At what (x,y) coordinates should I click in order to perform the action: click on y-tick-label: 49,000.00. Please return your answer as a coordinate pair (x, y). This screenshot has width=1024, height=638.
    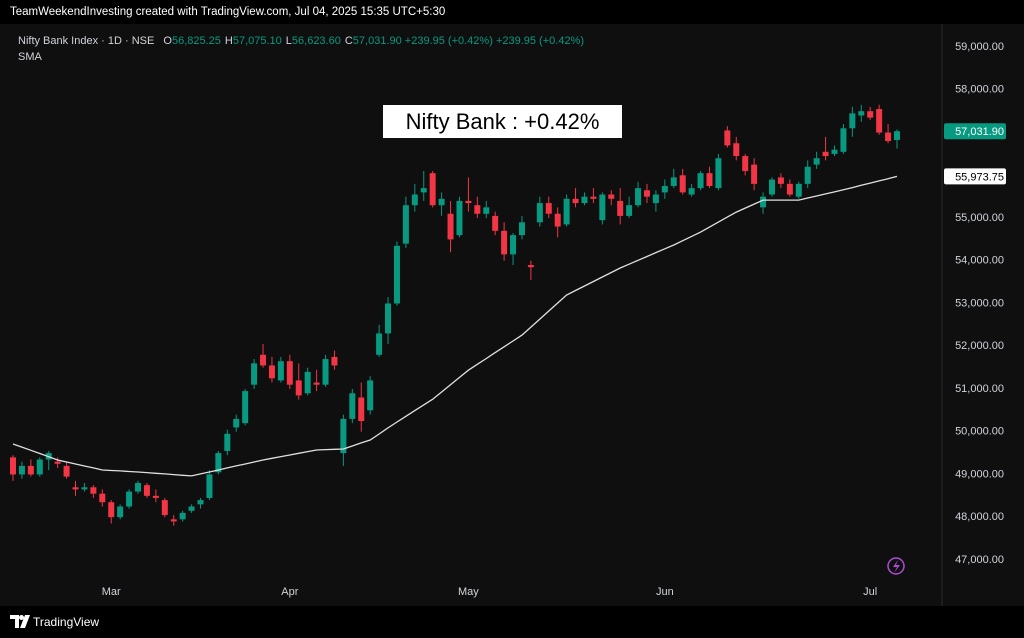
    Looking at the image, I should click on (979, 474).